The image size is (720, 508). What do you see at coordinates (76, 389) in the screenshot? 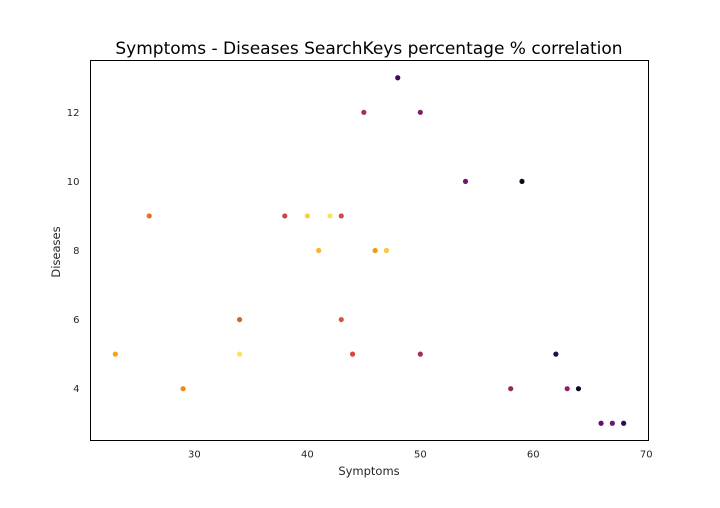
I see `y-tick-label-4: 4` at bounding box center [76, 389].